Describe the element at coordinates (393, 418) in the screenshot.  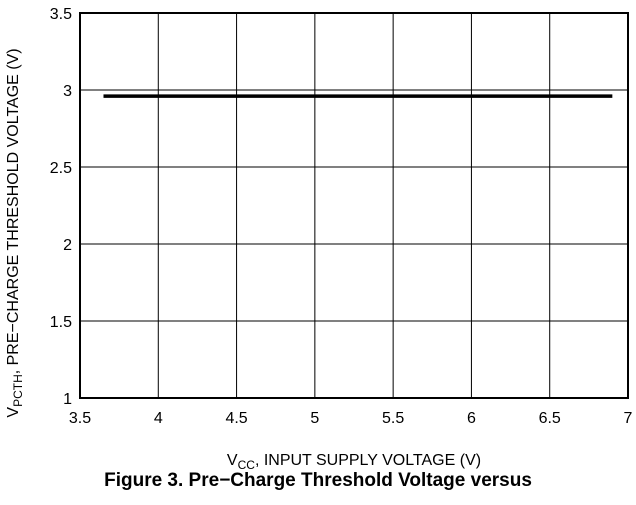
I see `x-tick-label: 5.5` at that location.